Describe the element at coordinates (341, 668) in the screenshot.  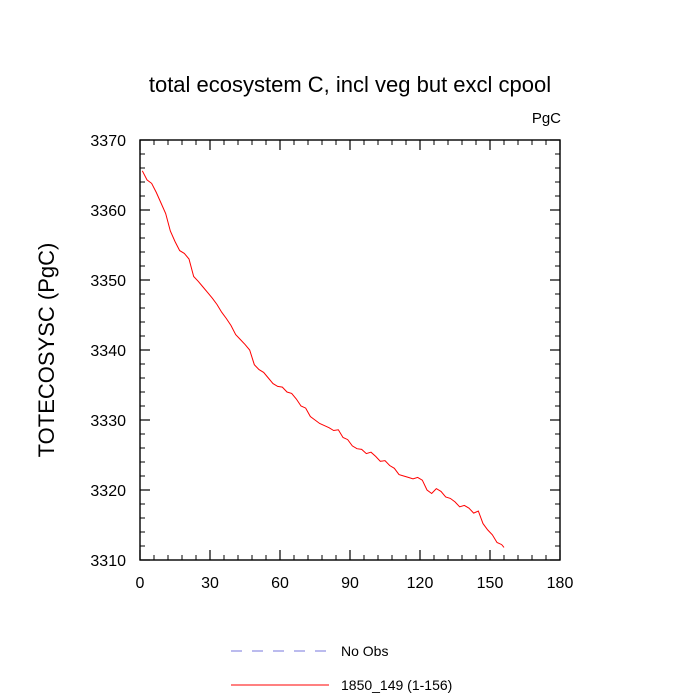
I see `legend: No Obs 1850_149 (1-156)` at that location.